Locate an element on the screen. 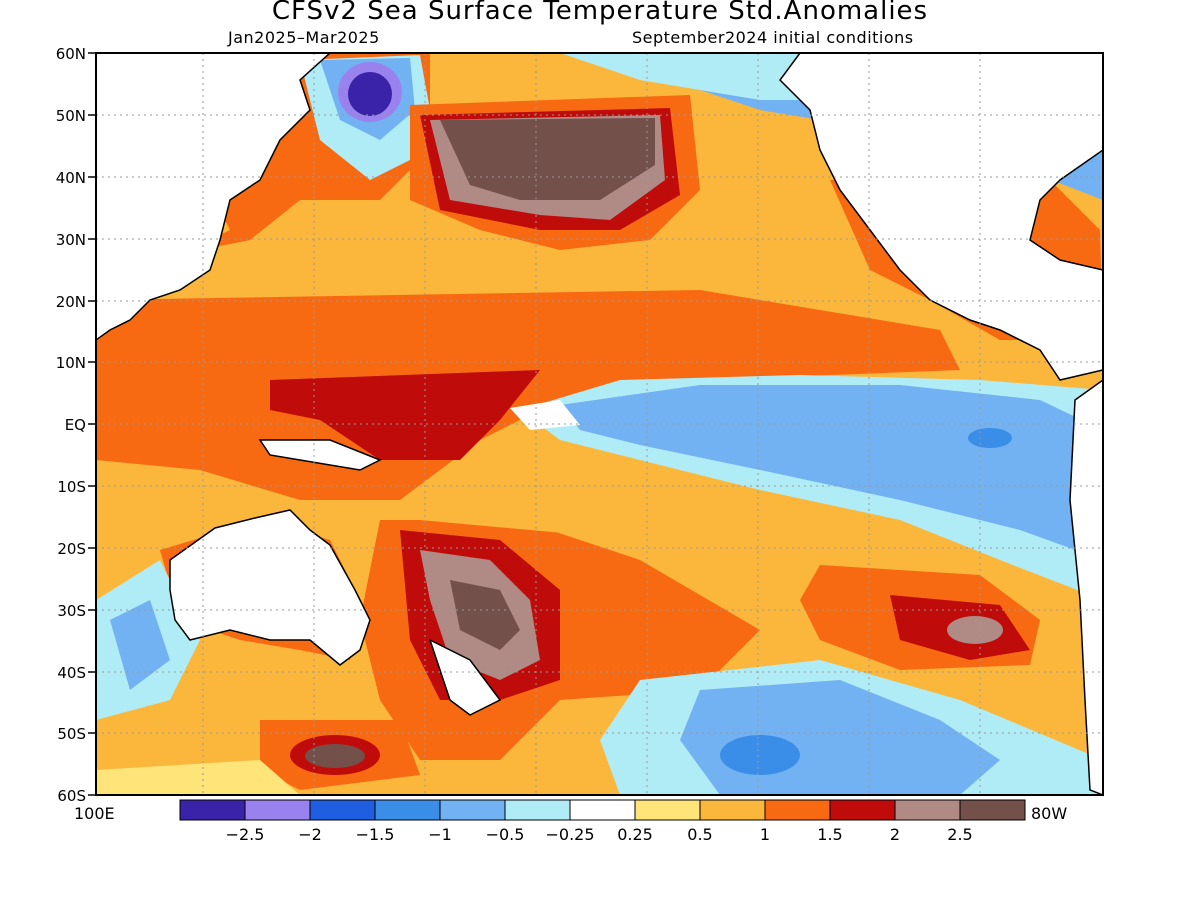 This screenshot has height=900, width=1200. lat-label: 50N is located at coordinates (70, 116).